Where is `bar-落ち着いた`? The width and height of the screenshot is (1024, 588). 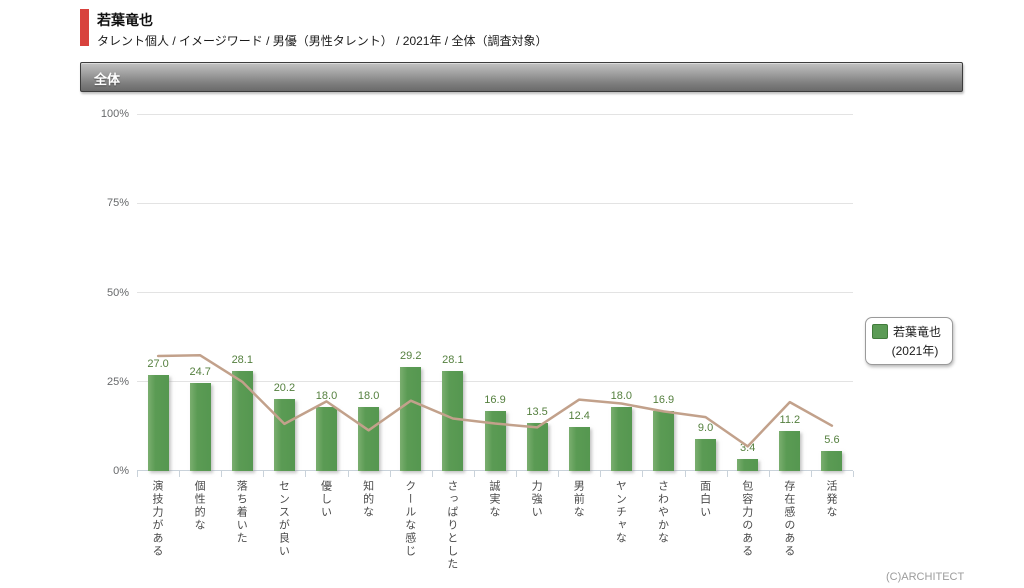
bar-落ち着いた is located at coordinates (242, 420).